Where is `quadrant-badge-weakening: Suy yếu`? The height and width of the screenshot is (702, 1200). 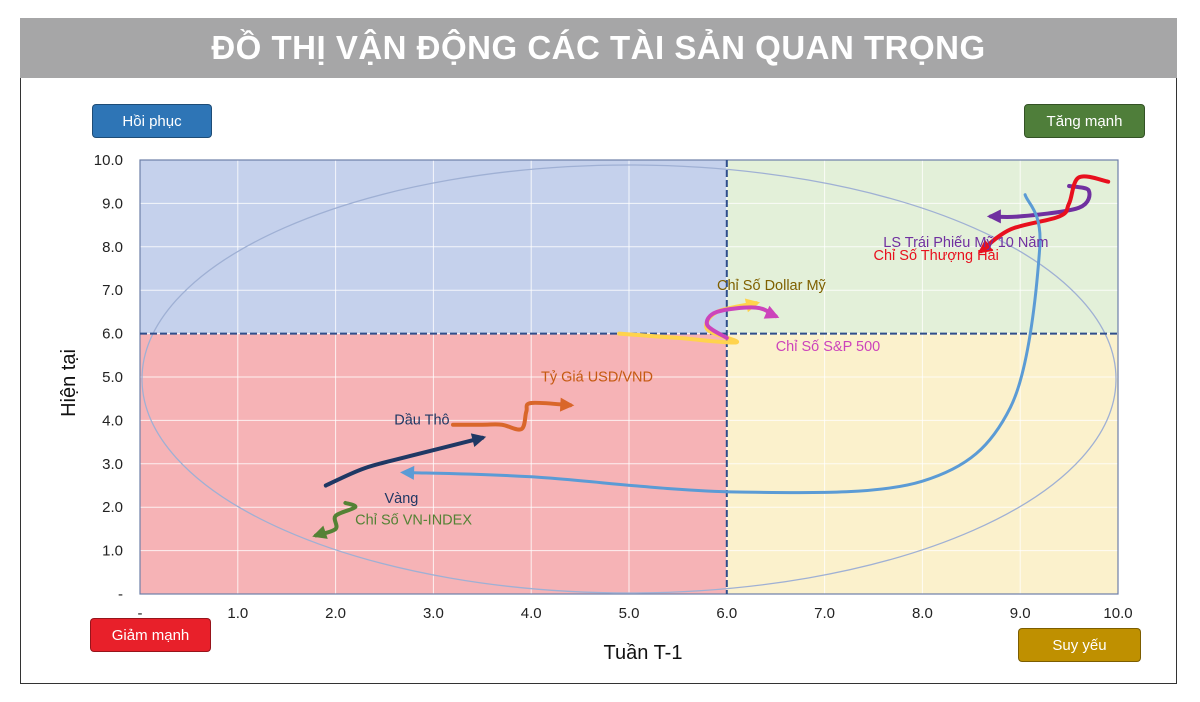 quadrant-badge-weakening: Suy yếu is located at coordinates (1079, 645).